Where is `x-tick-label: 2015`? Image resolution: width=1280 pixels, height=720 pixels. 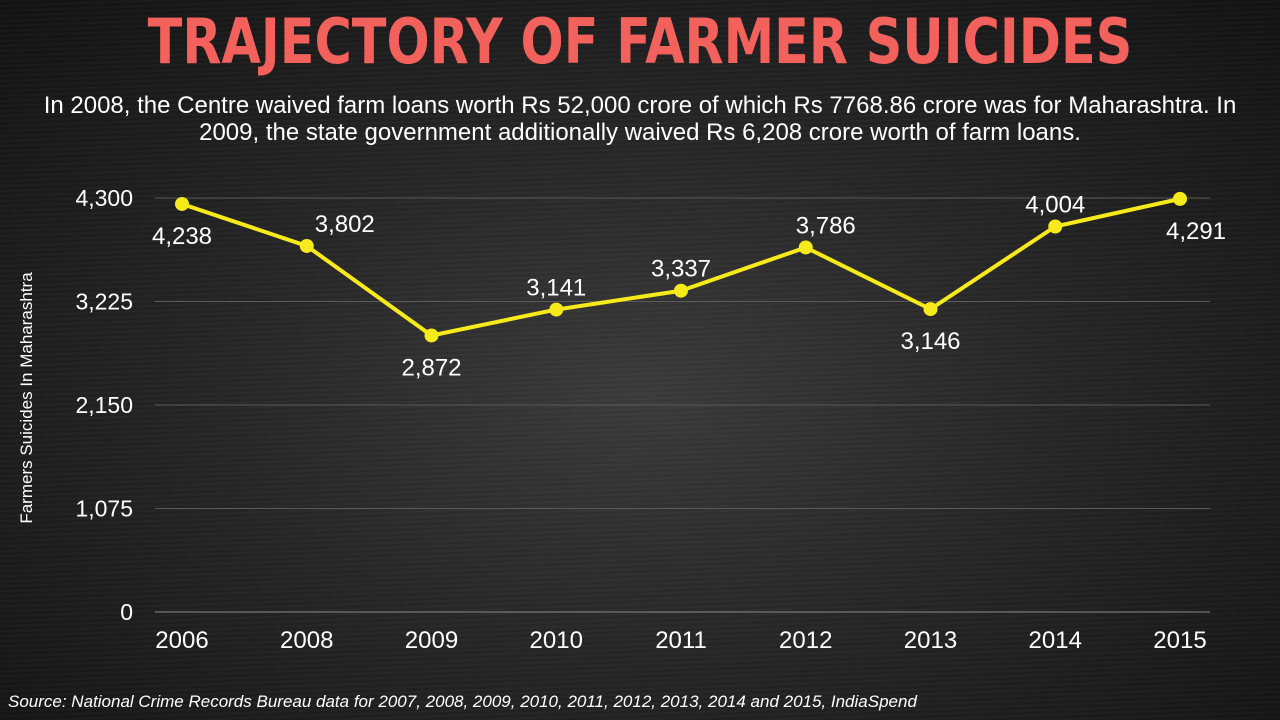
x-tick-label: 2015 is located at coordinates (1179, 640).